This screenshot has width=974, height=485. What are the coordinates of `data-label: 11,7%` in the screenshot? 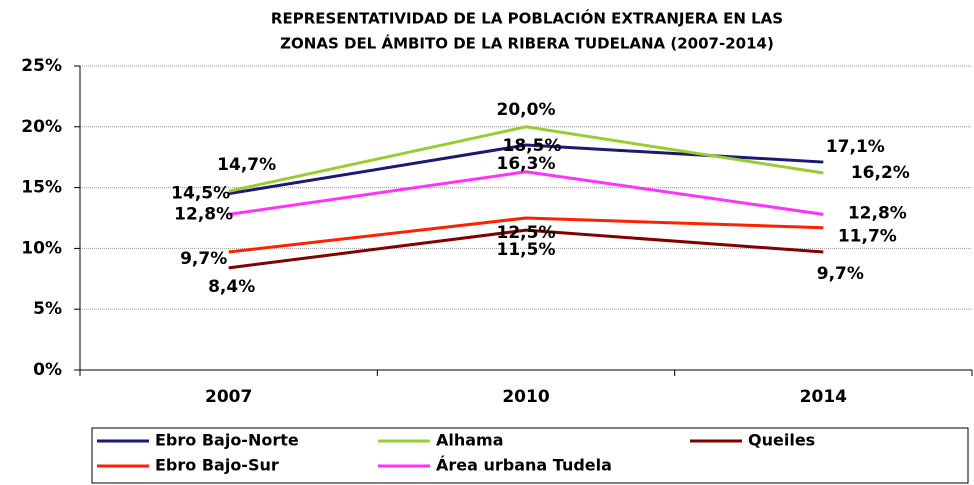 It's located at (867, 237).